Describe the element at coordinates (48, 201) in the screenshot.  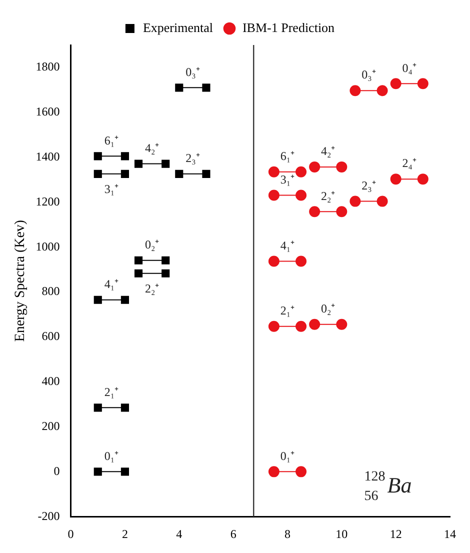
I see `y-tick-label: 1200` at that location.